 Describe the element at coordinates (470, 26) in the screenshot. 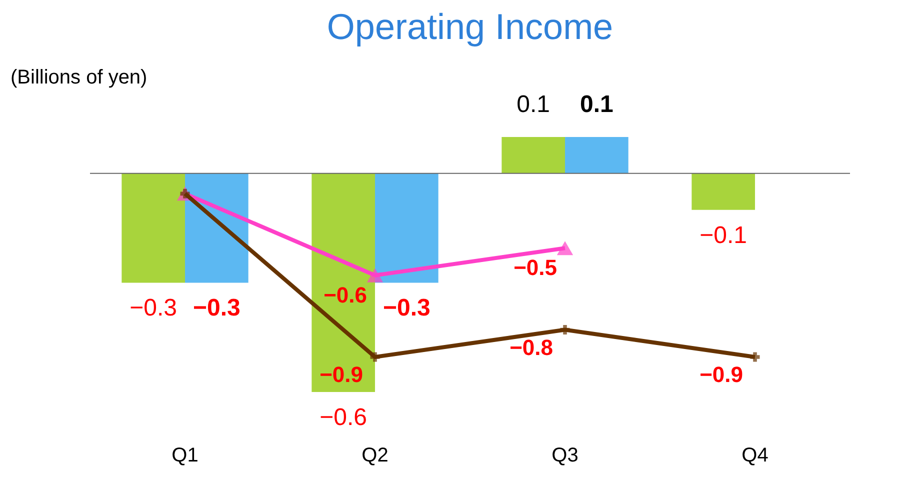

I see `chart-title: Operating Income` at that location.